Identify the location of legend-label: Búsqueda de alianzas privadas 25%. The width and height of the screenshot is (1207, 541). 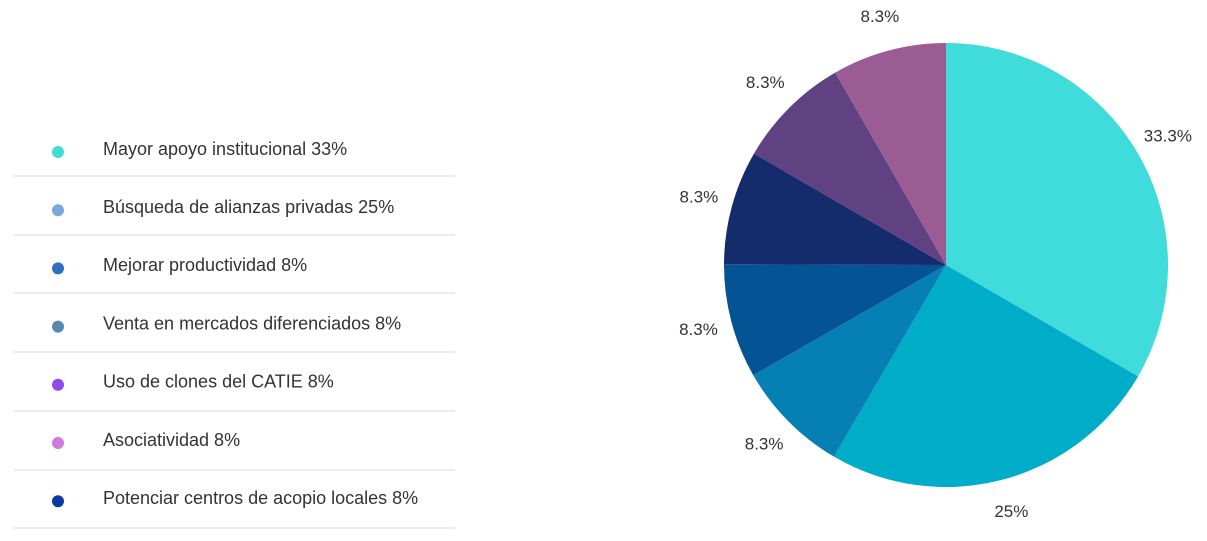
(248, 207).